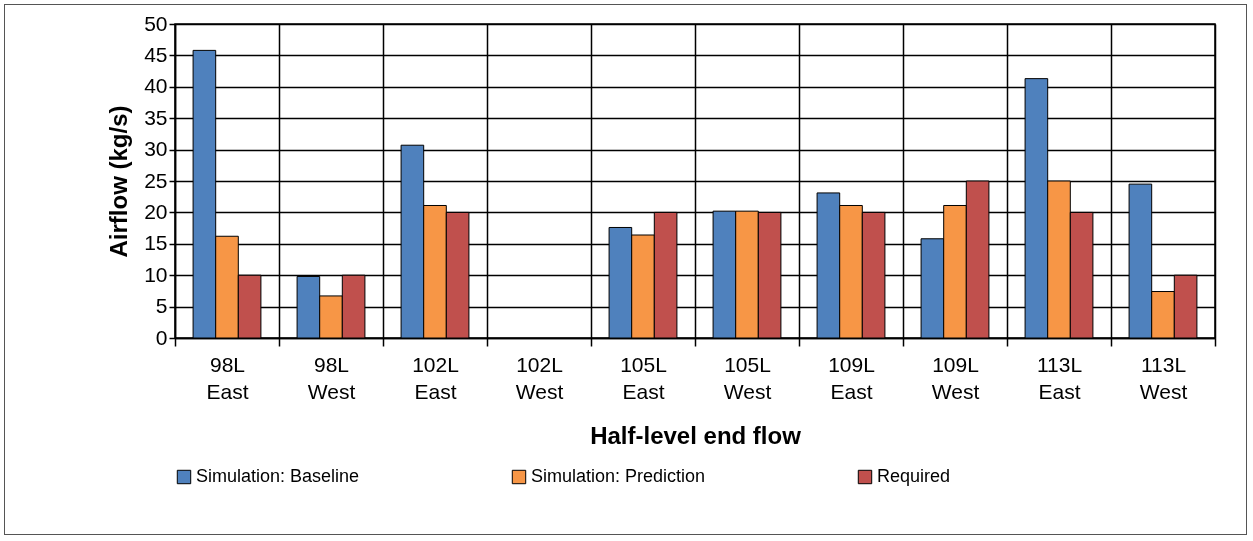  What do you see at coordinates (1059, 377) in the screenshot?
I see `x-tick-label: 113L East` at bounding box center [1059, 377].